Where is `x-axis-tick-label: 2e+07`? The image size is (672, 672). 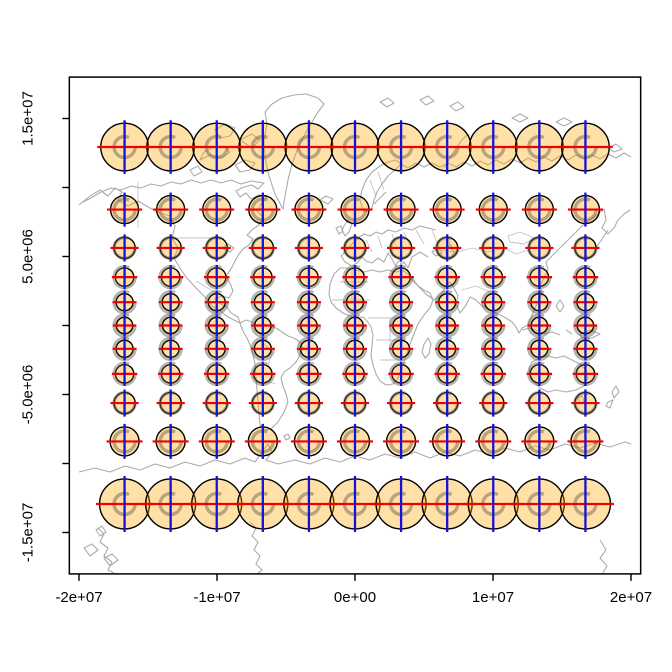
x-axis-tick-label: 2e+07 is located at coordinates (631, 597).